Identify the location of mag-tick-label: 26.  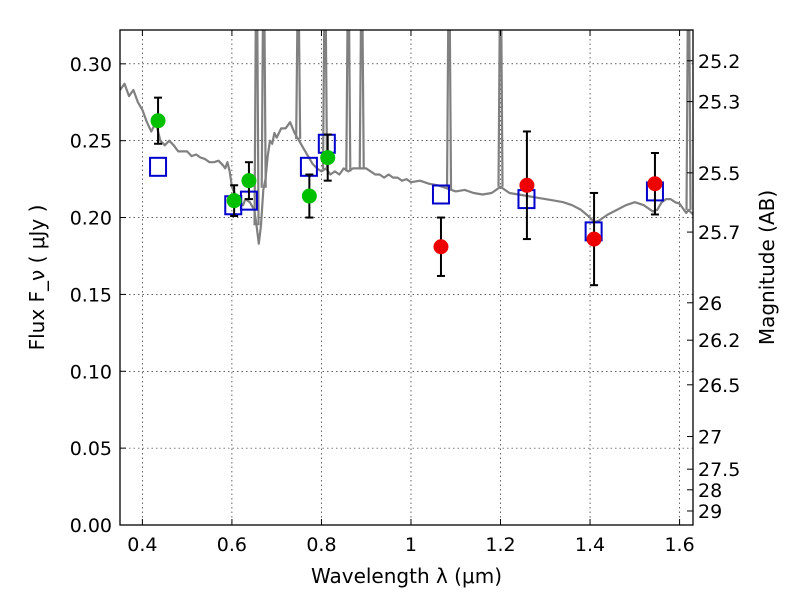
(710, 304).